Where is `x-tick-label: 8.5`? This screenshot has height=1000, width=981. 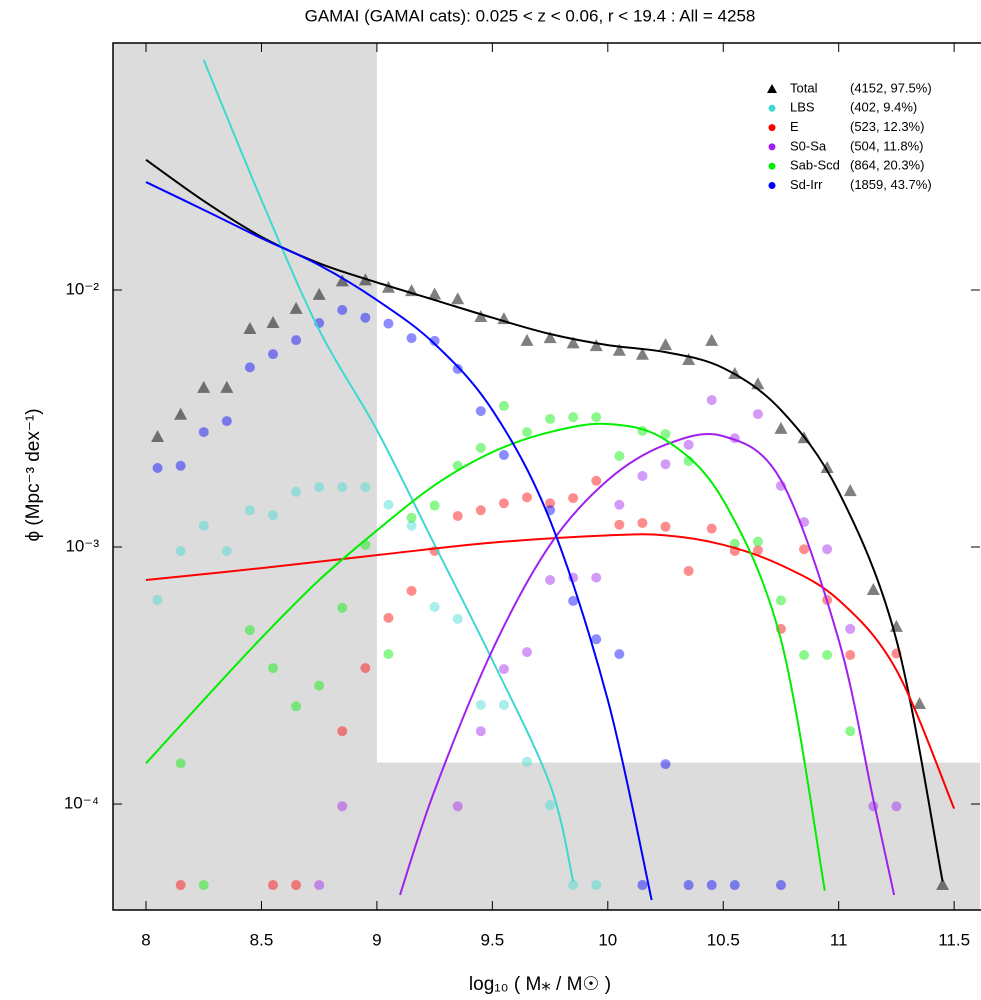 x-tick-label: 8.5 is located at coordinates (262, 939).